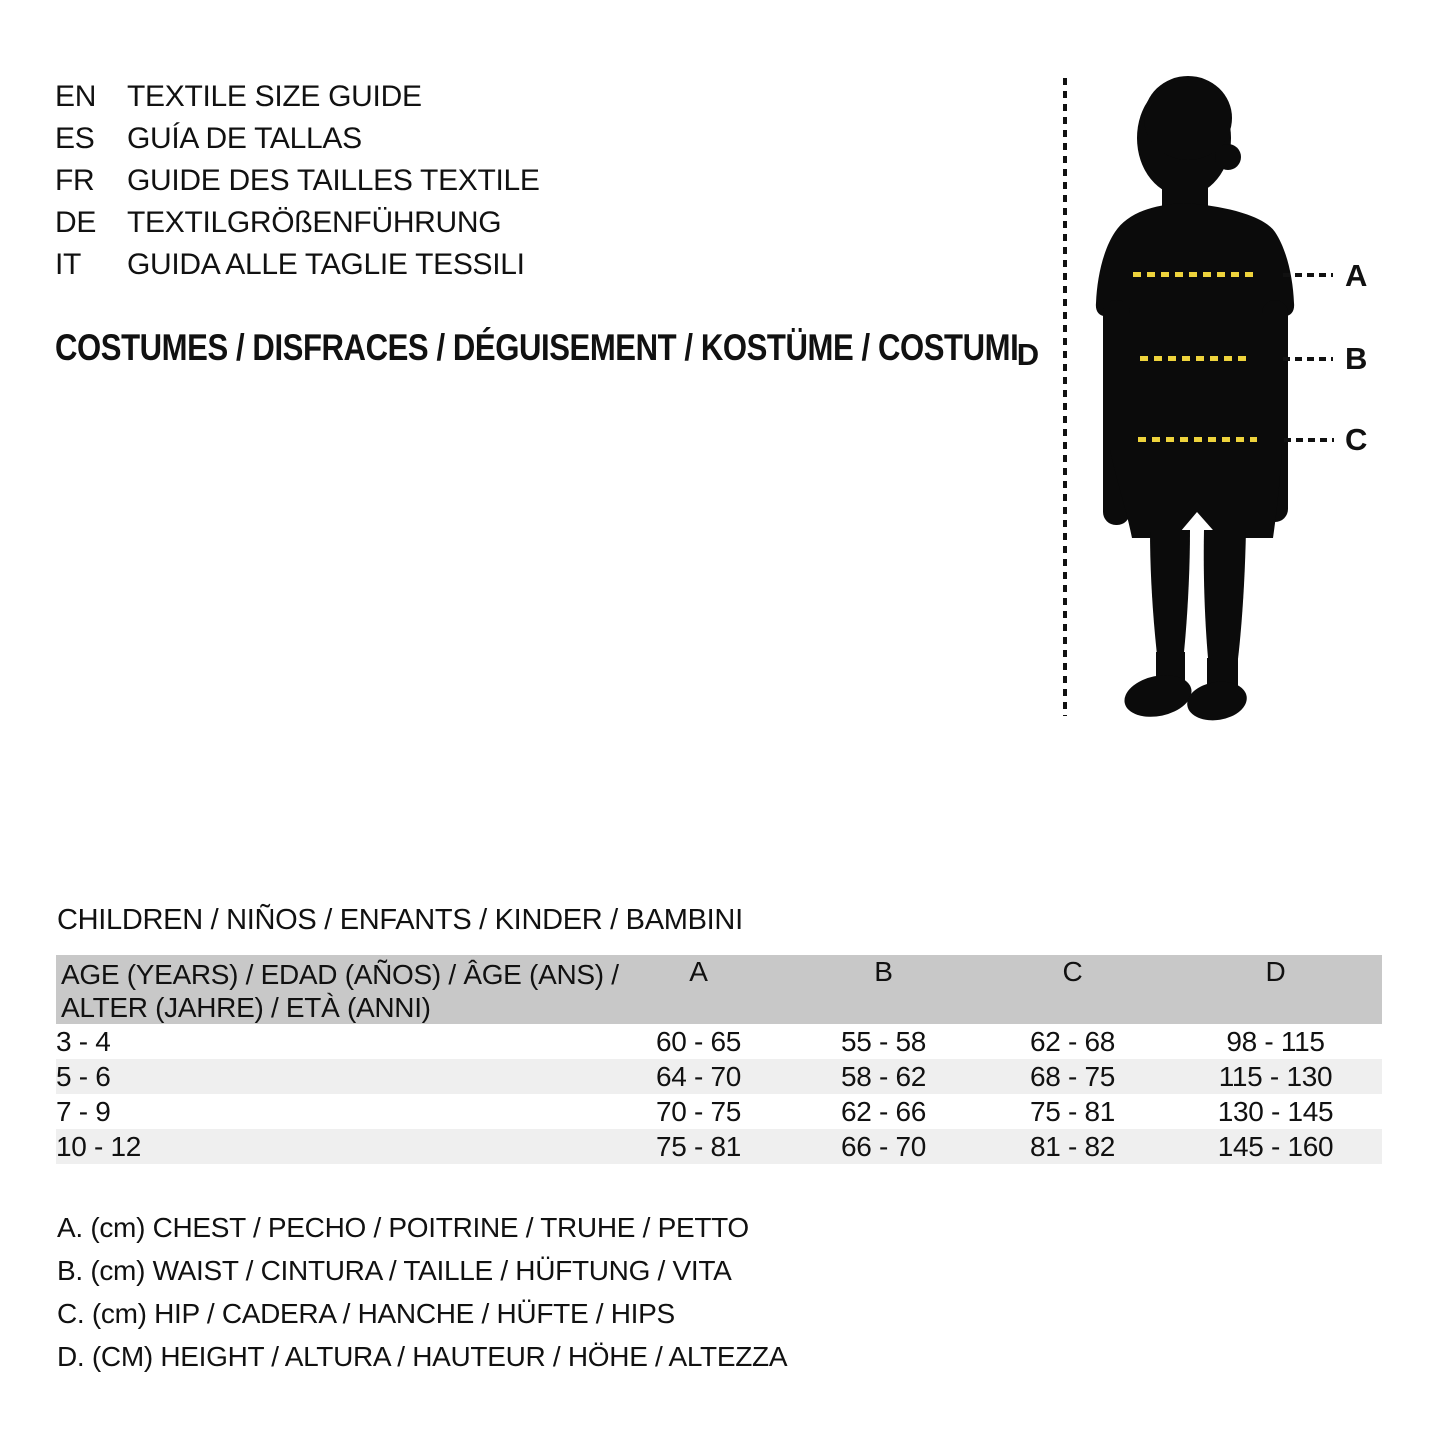 This screenshot has height=1444, width=1445. What do you see at coordinates (1356, 439) in the screenshot?
I see `figure-label-c: C` at bounding box center [1356, 439].